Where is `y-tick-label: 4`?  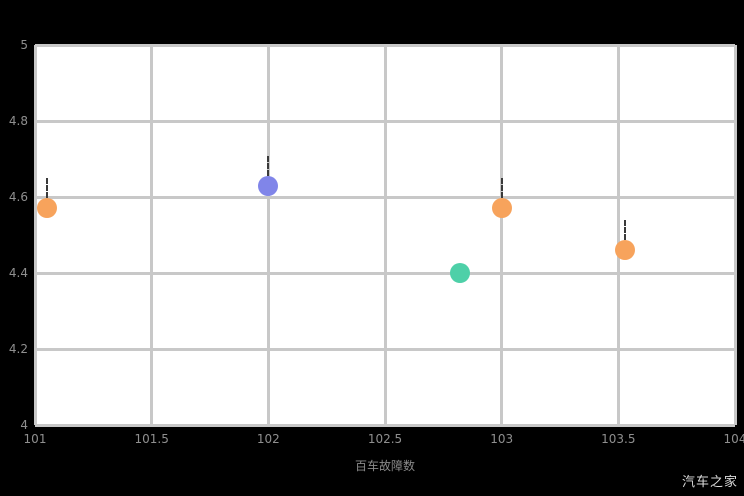
y-tick-label: 4 is located at coordinates (24, 425).